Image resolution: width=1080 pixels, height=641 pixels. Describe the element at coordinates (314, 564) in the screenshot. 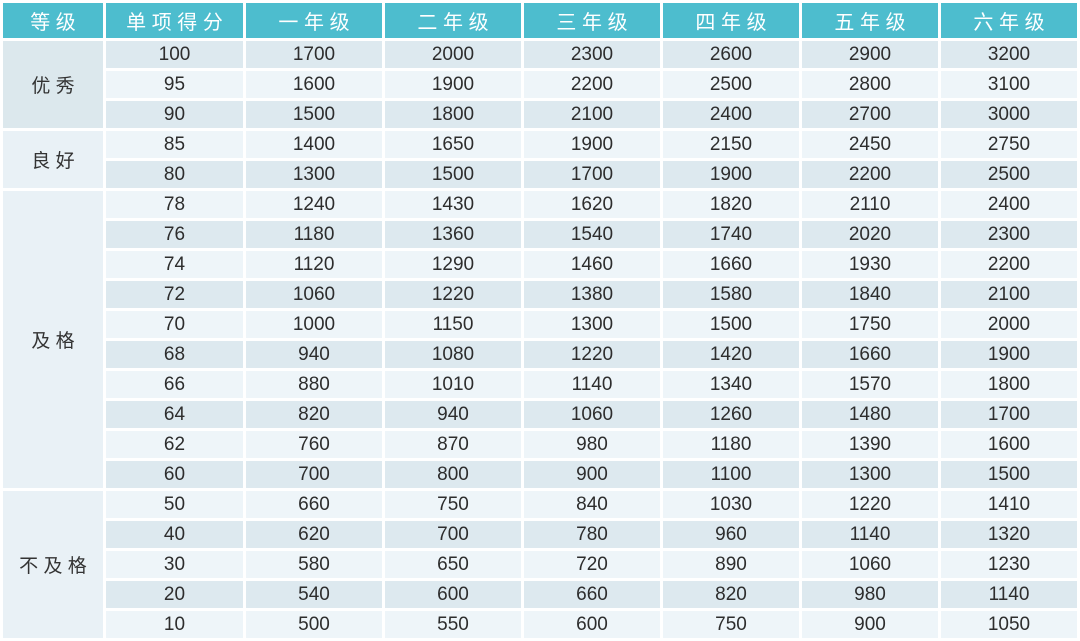

I see `value-cell: 580` at that location.